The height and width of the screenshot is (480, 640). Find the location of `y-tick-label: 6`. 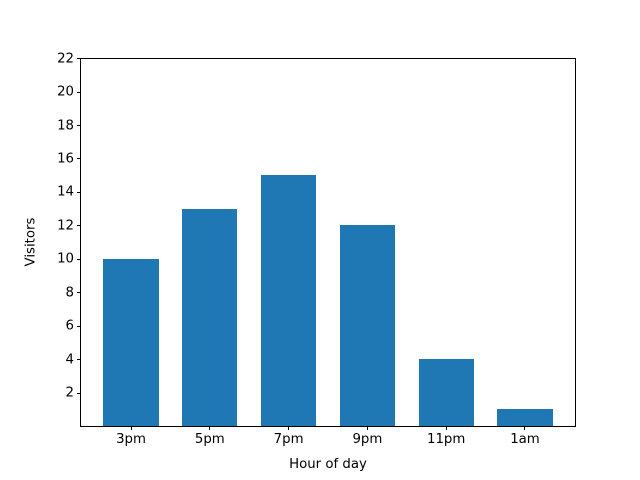

y-tick-label: 6 is located at coordinates (69, 326).